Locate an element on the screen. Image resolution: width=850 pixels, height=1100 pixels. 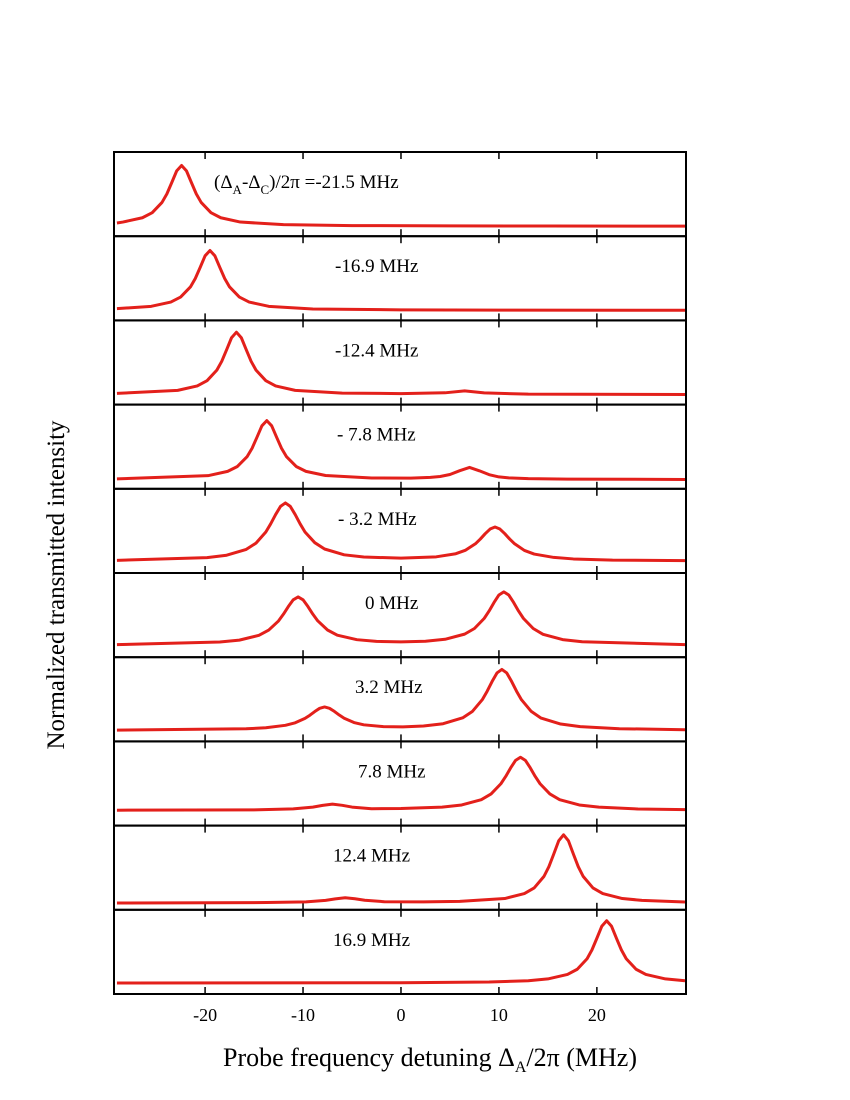
x-tick-label: 10 is located at coordinates (499, 1015).